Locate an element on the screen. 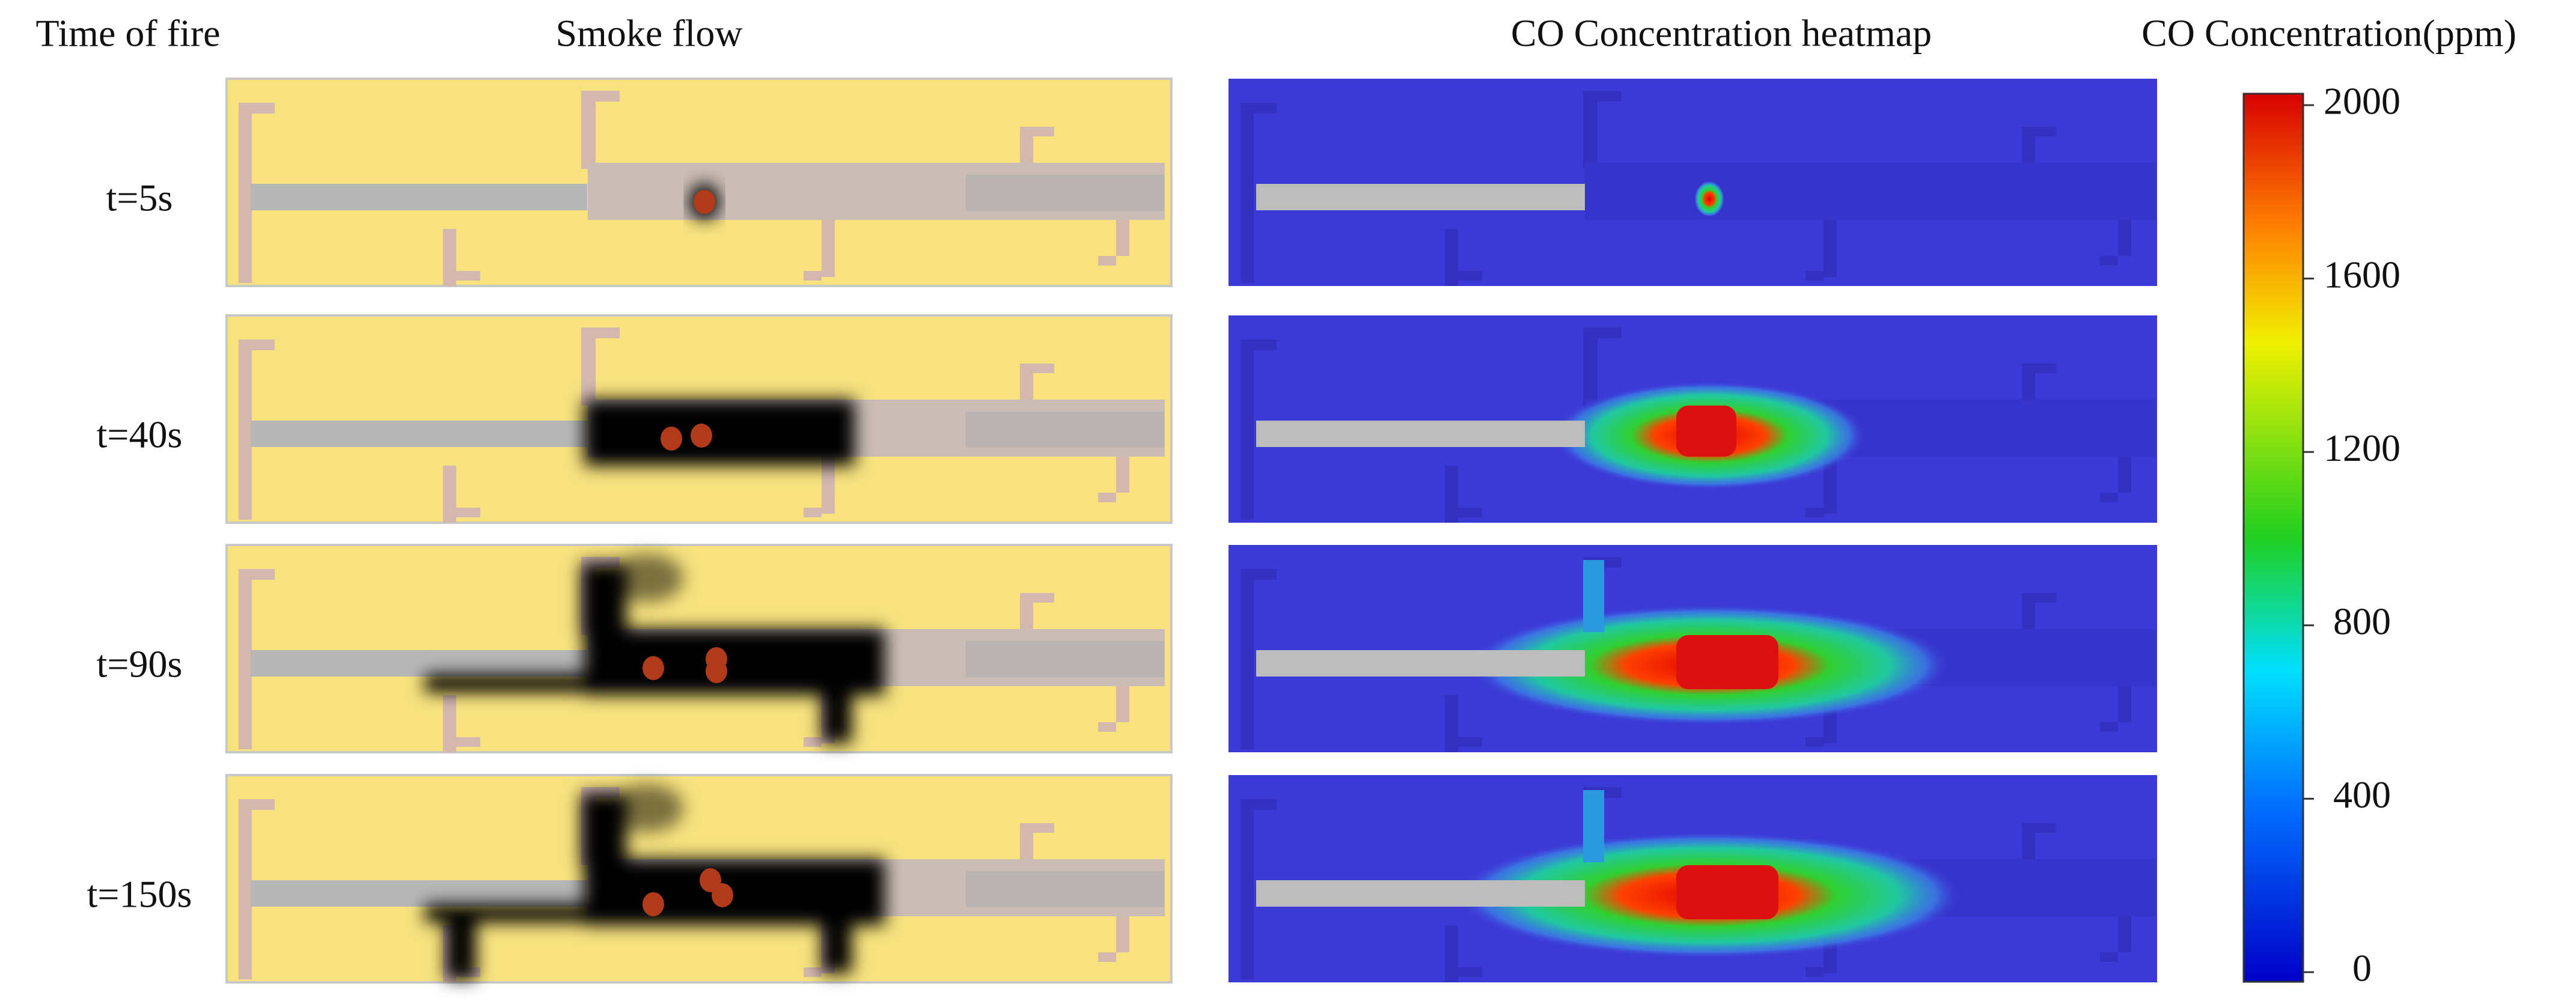 Image resolution: width=2576 pixels, height=1007 pixels. colorbar-tick-label: 800 is located at coordinates (2362, 621).